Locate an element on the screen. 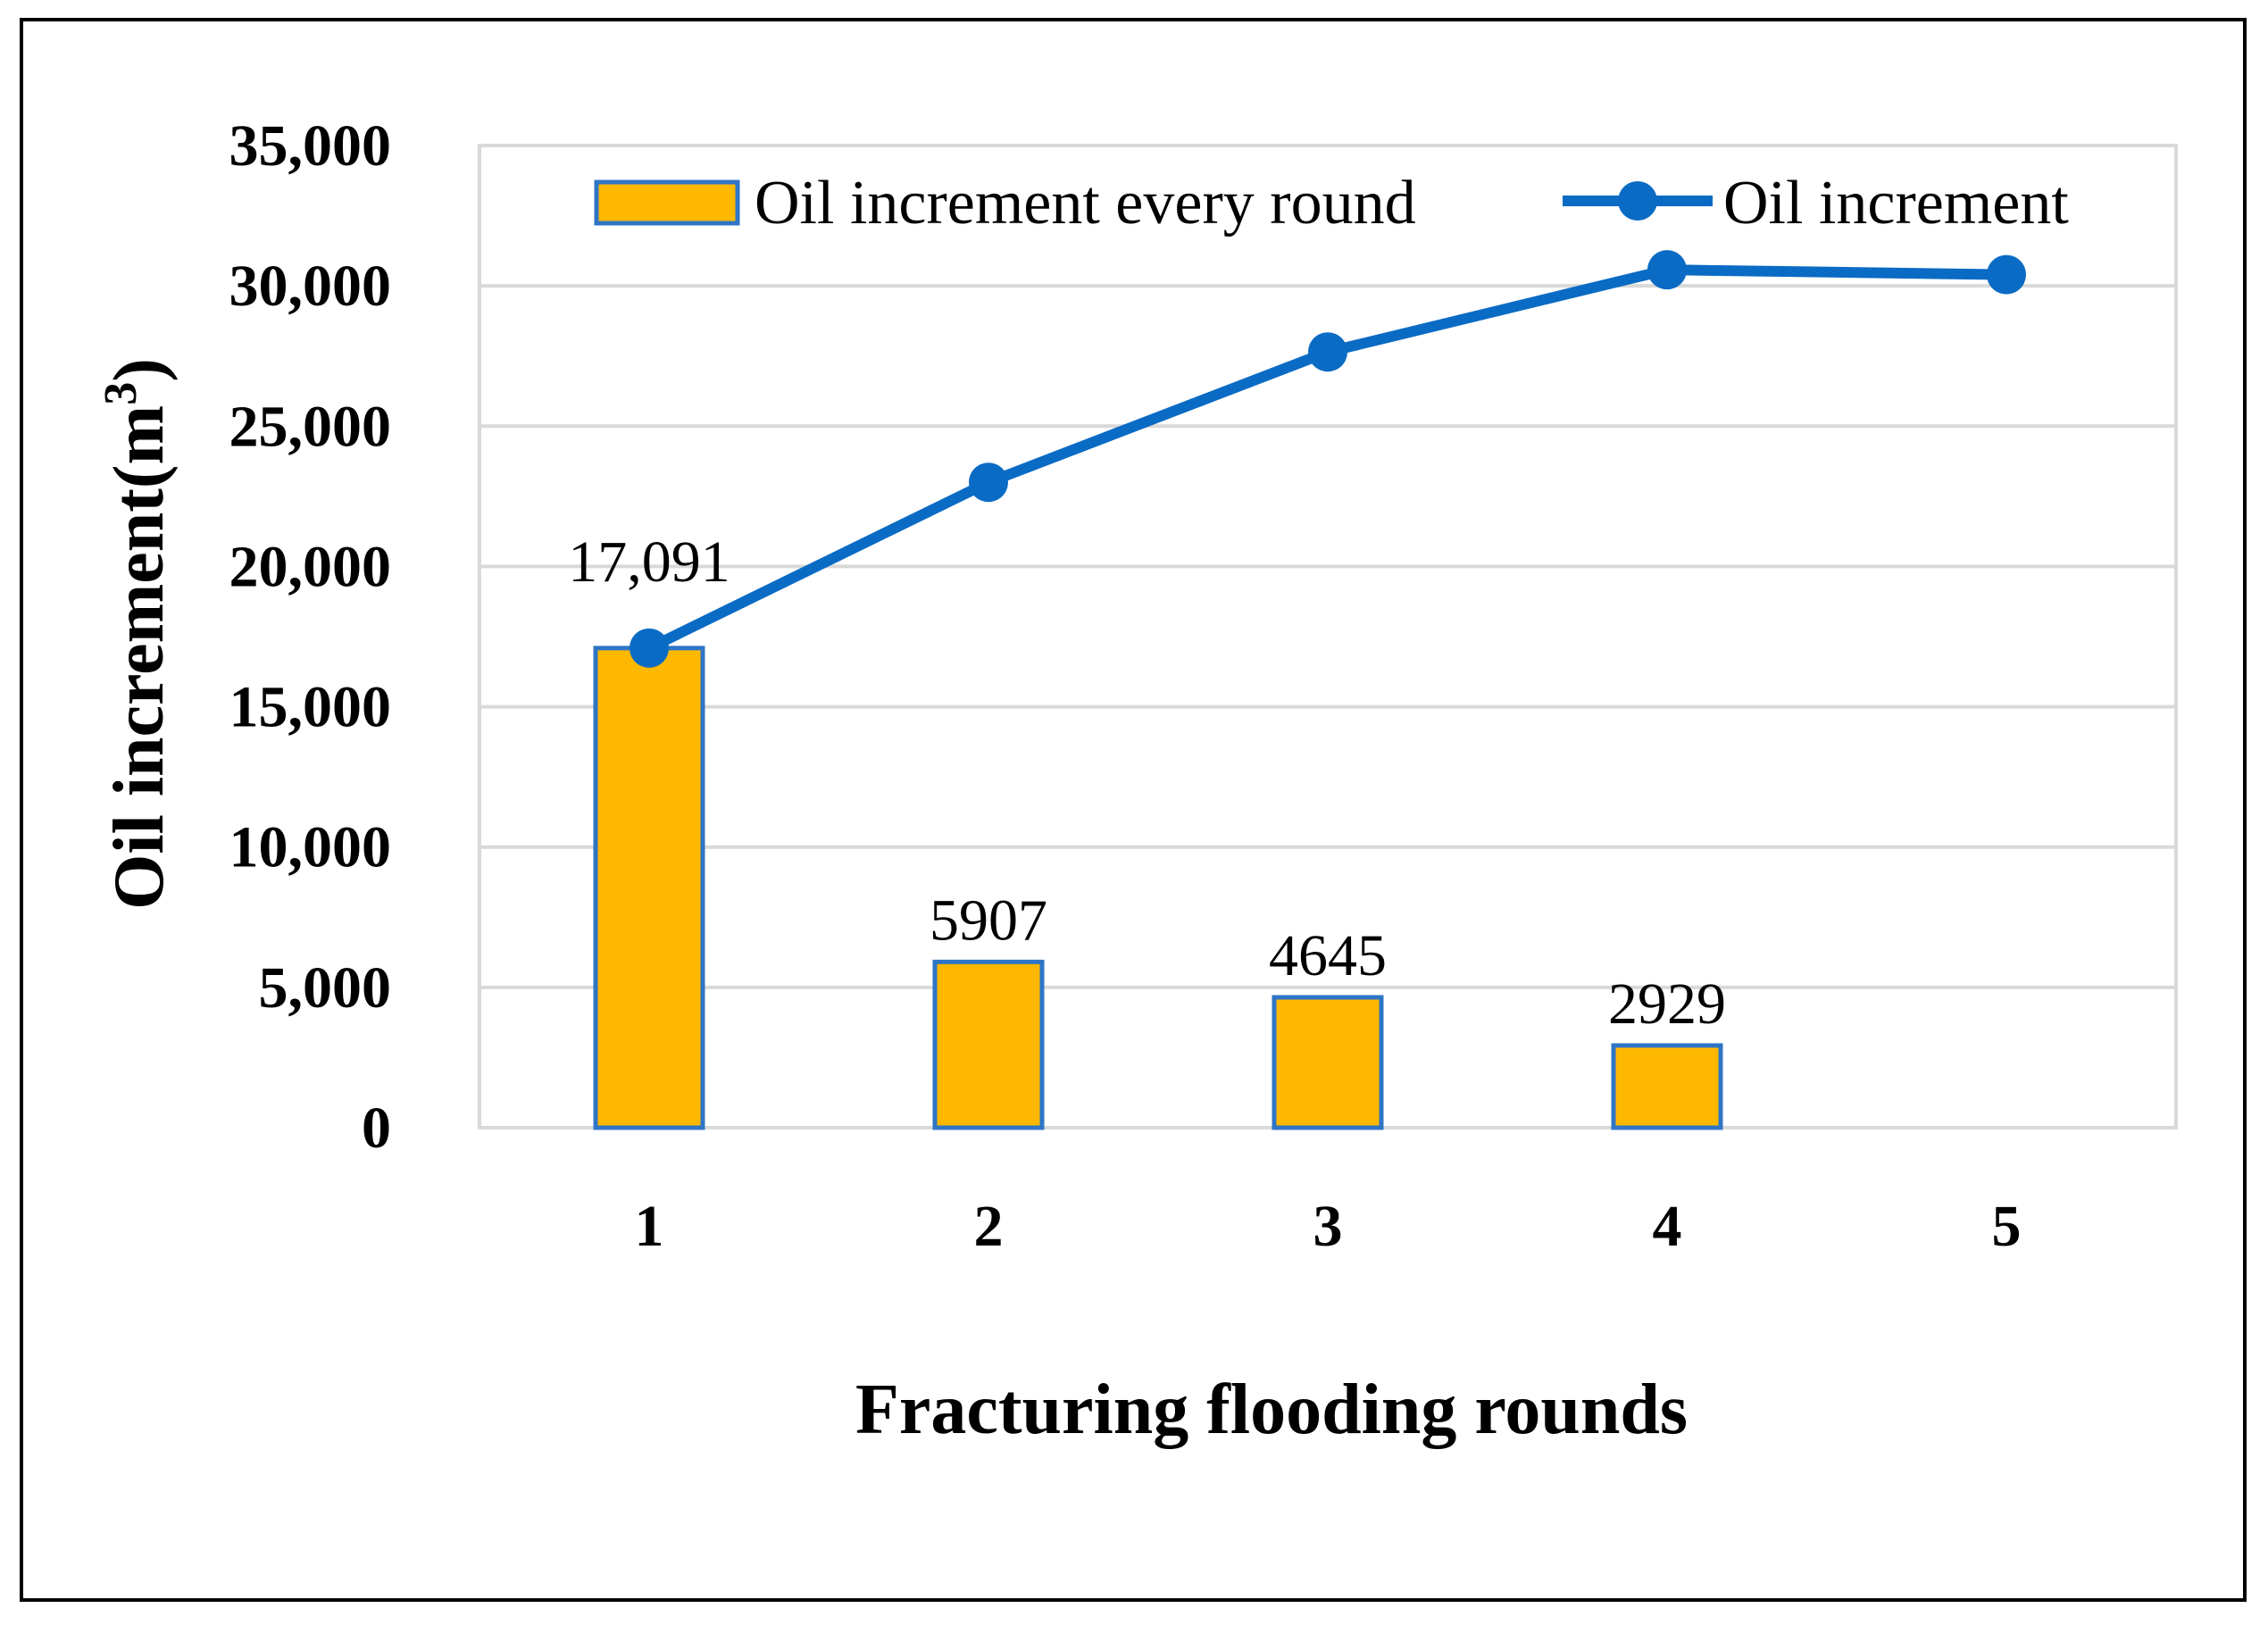 This screenshot has height=1625, width=2268. bar-series is located at coordinates (1158, 888).